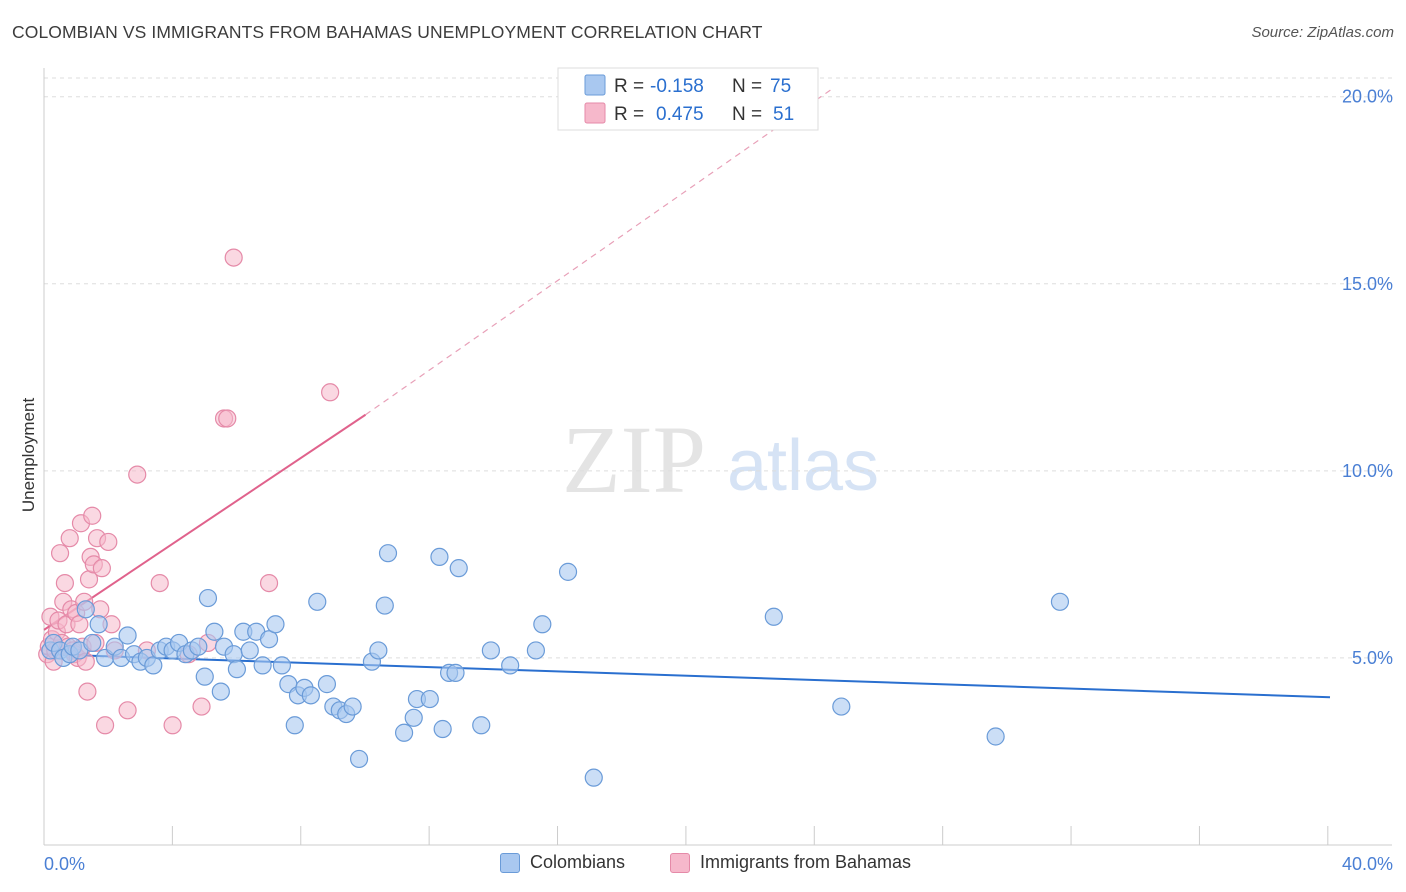 Image resolution: width=1406 pixels, height=892 pixels. What do you see at coordinates (680, 114) in the screenshot?
I see `legend-r-value-2: 0.475` at bounding box center [680, 114].